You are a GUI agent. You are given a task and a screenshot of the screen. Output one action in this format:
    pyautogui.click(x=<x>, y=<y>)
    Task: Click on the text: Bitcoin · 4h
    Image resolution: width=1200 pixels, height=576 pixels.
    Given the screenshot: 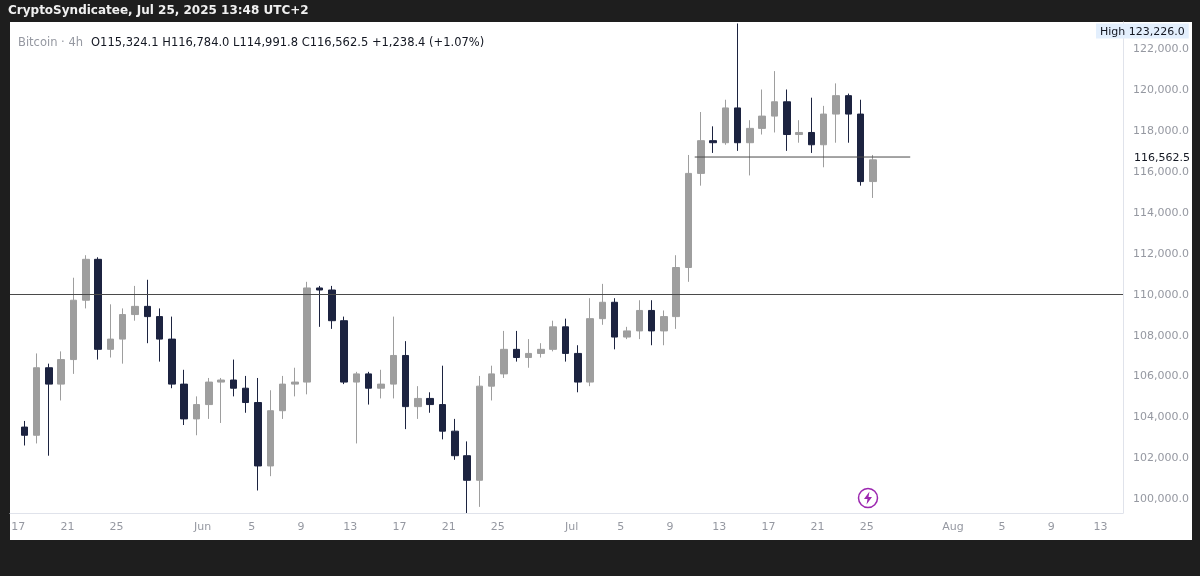 What is the action you would take?
    pyautogui.click(x=51, y=42)
    